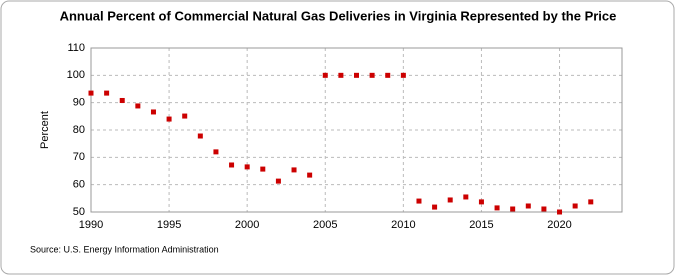  What do you see at coordinates (481, 225) in the screenshot?
I see `x-tick-label: 2015` at bounding box center [481, 225].